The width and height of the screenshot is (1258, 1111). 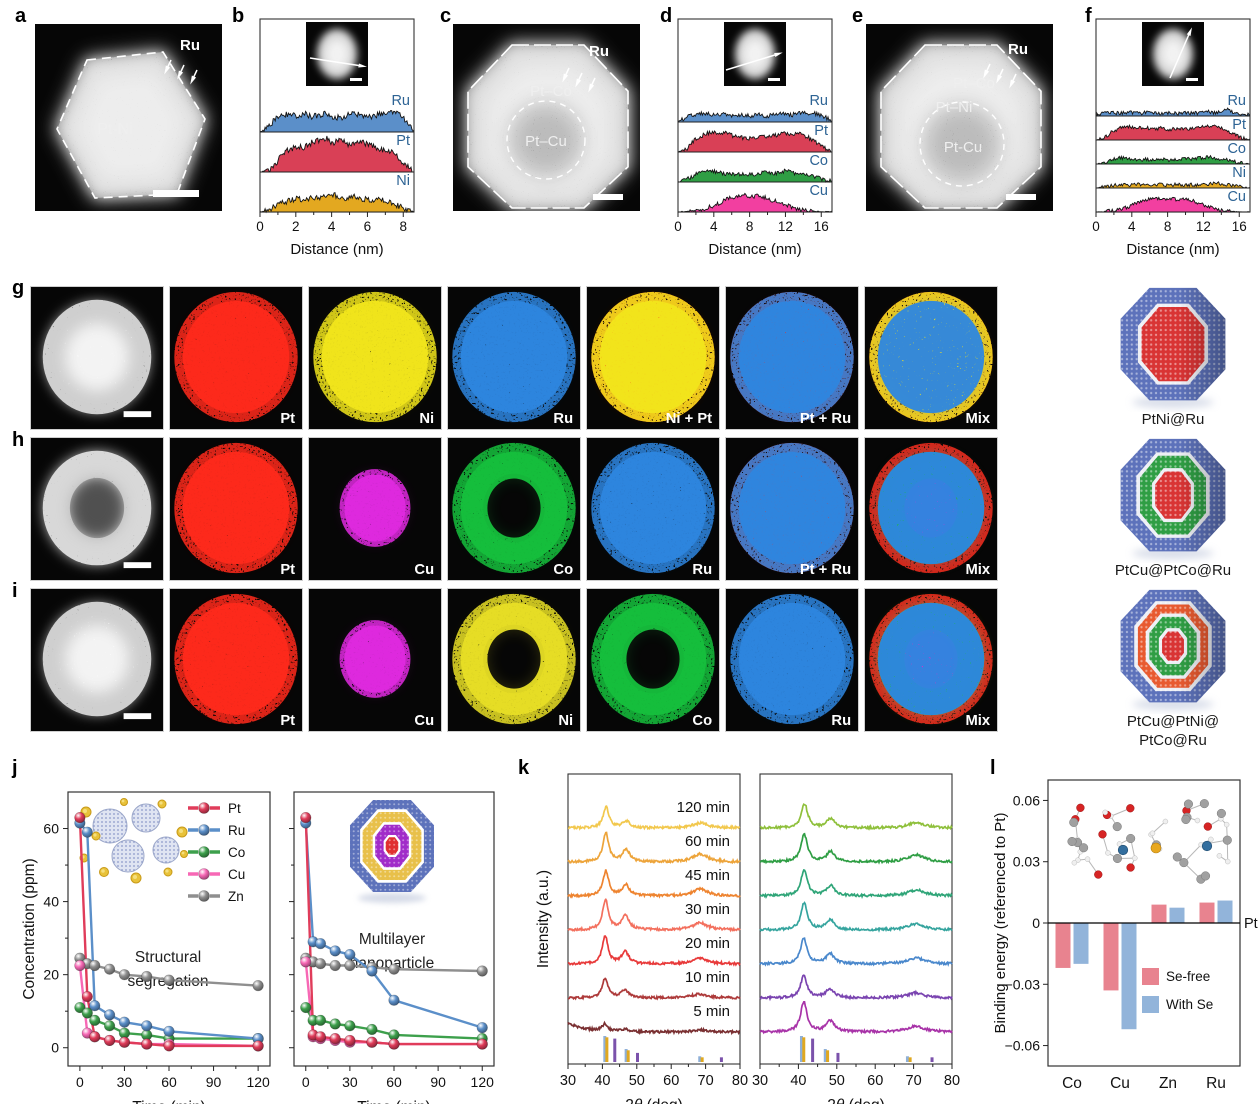 What do you see at coordinates (963, 147) in the screenshot?
I see `region-label: Pt-Cu` at bounding box center [963, 147].